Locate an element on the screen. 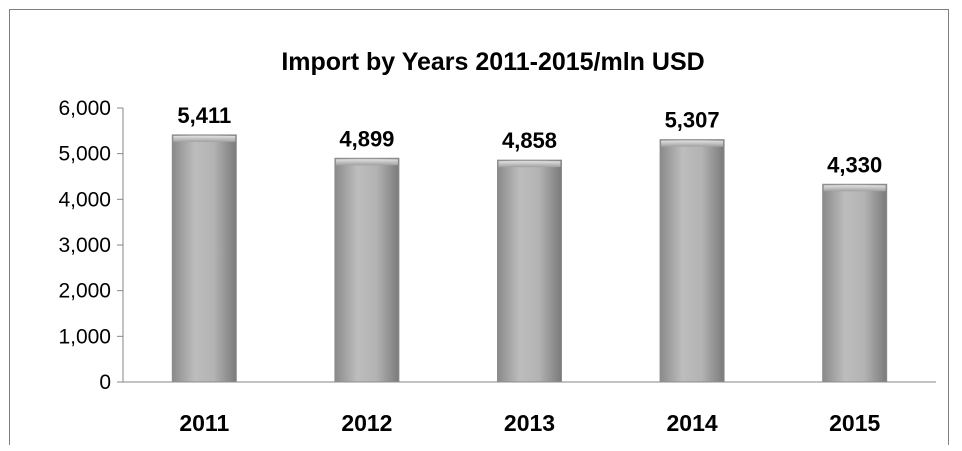 This screenshot has width=962, height=451. bar-2014 is located at coordinates (692, 261).